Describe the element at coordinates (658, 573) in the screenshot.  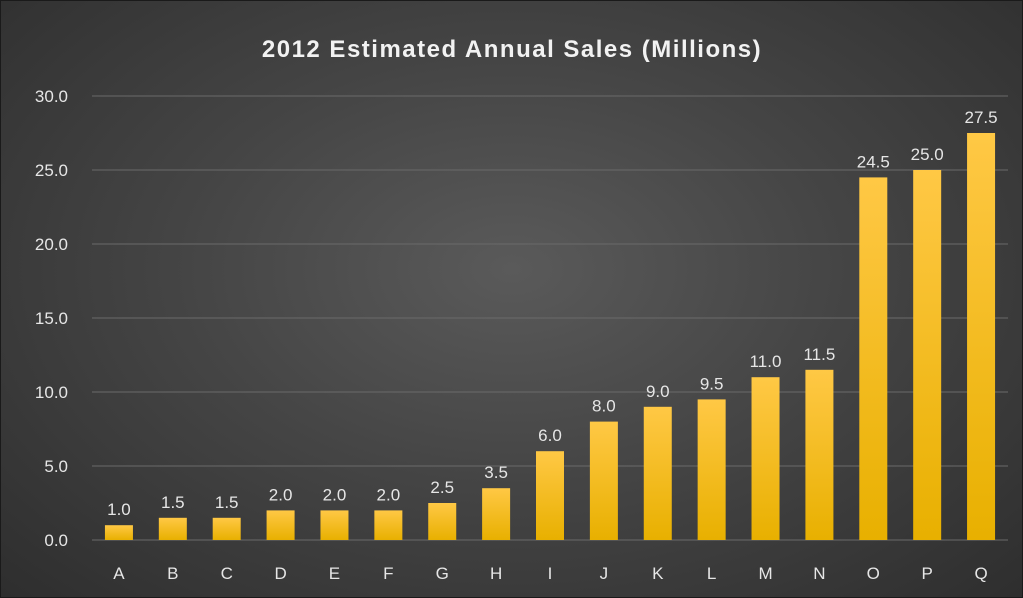
I see `x-tick-label: K` at that location.